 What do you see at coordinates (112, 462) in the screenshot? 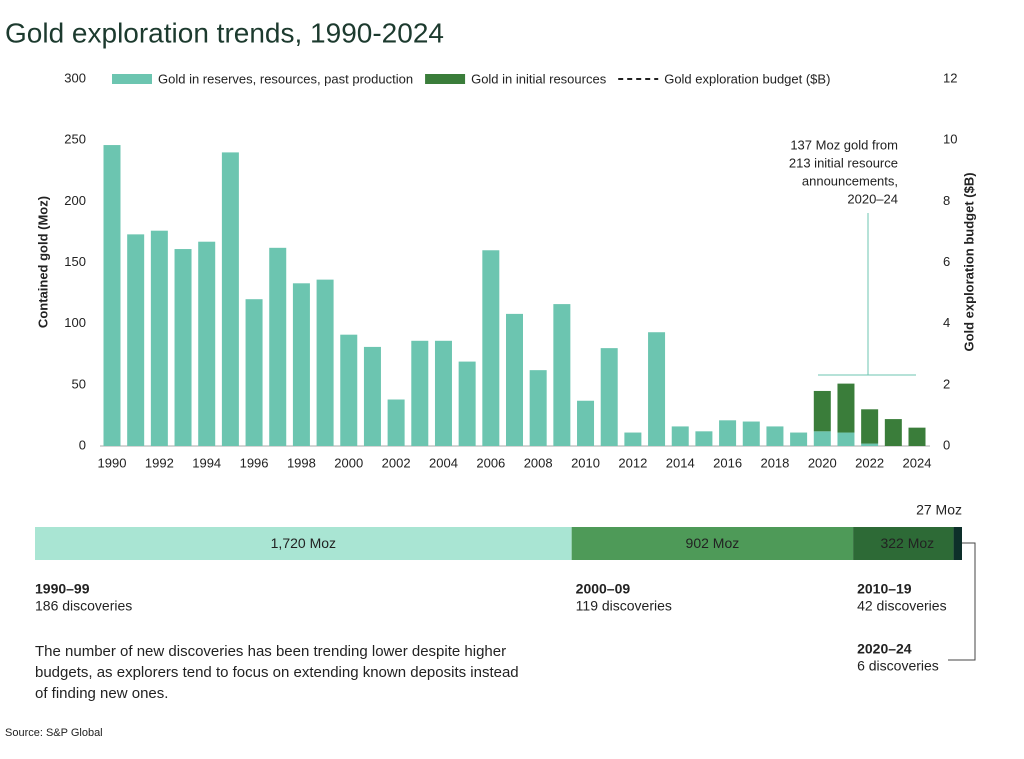
I see `x-tick-label: 1990` at bounding box center [112, 462].